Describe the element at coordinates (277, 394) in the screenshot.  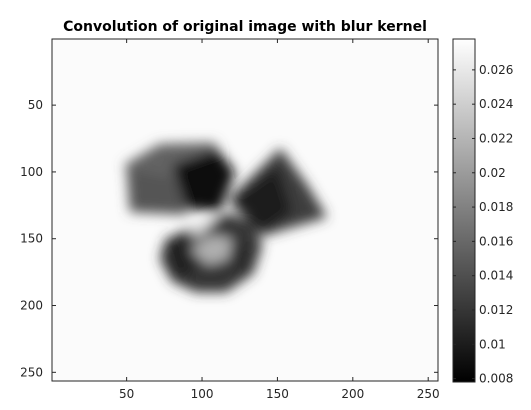
I see `x-tick-label: 150` at that location.